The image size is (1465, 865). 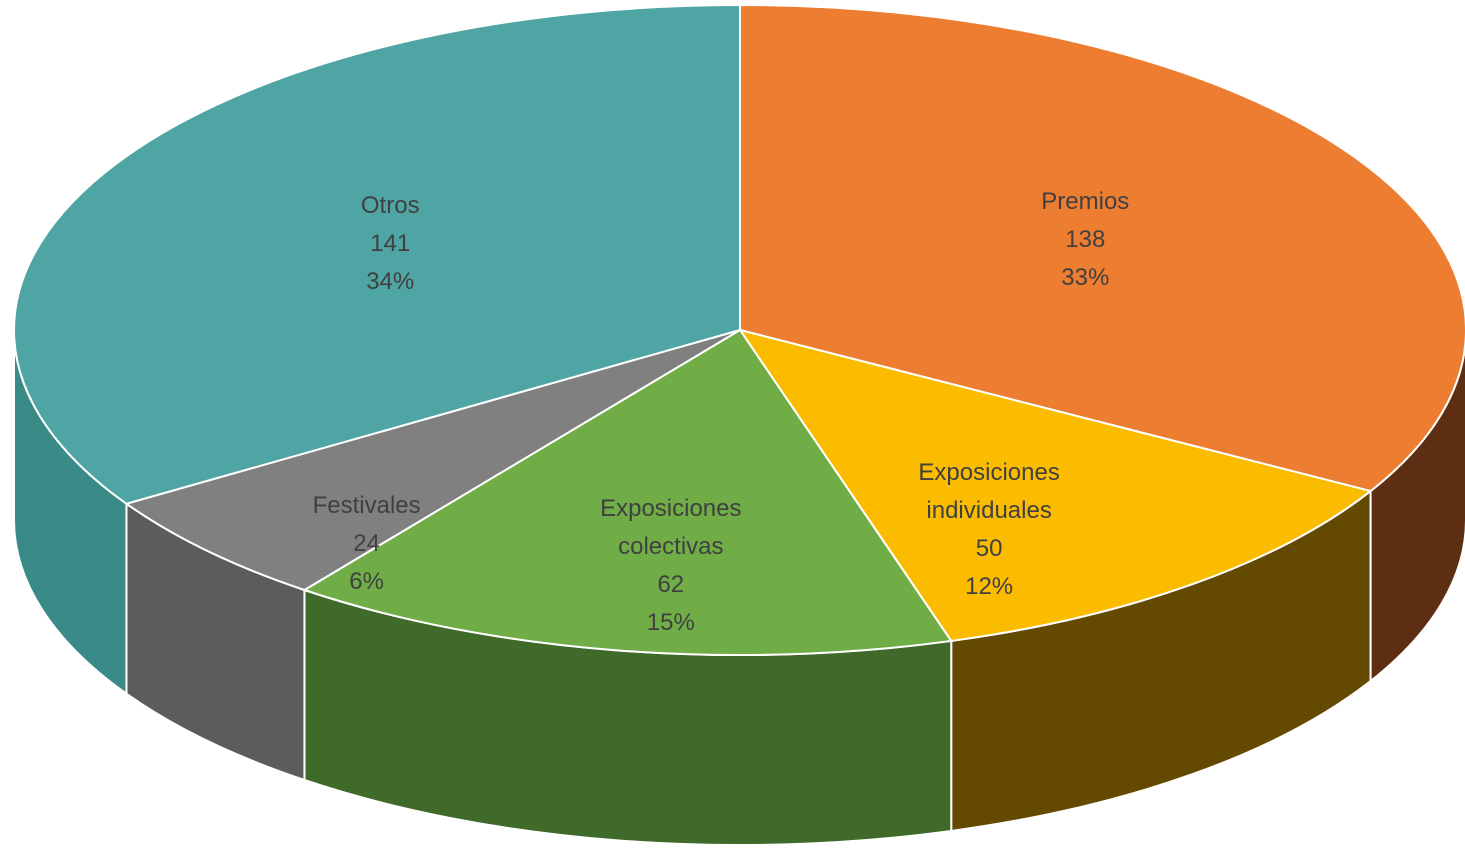 What do you see at coordinates (989, 530) in the screenshot?
I see `data-label: Exposiciones individuales 50 12%` at bounding box center [989, 530].